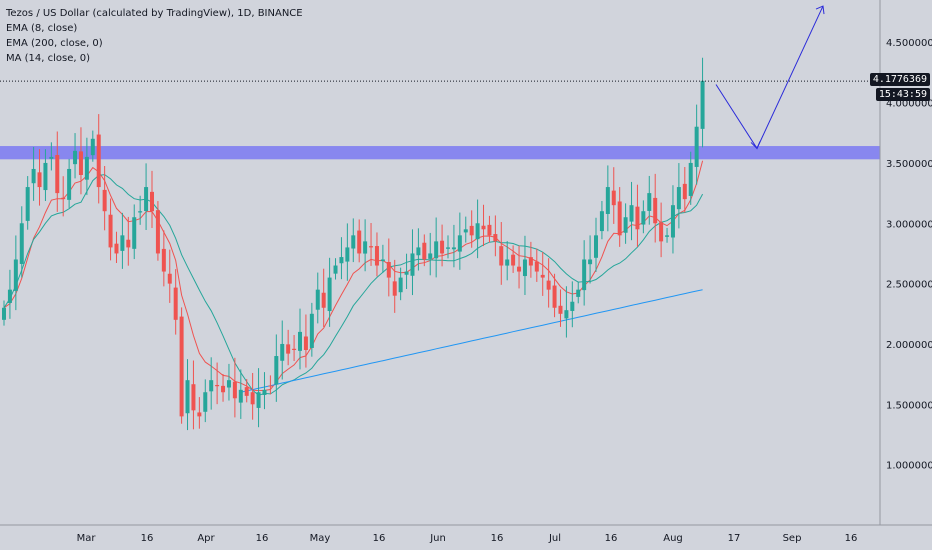  I want to click on legend-ma14: MA (14, close, 0), so click(48, 58).